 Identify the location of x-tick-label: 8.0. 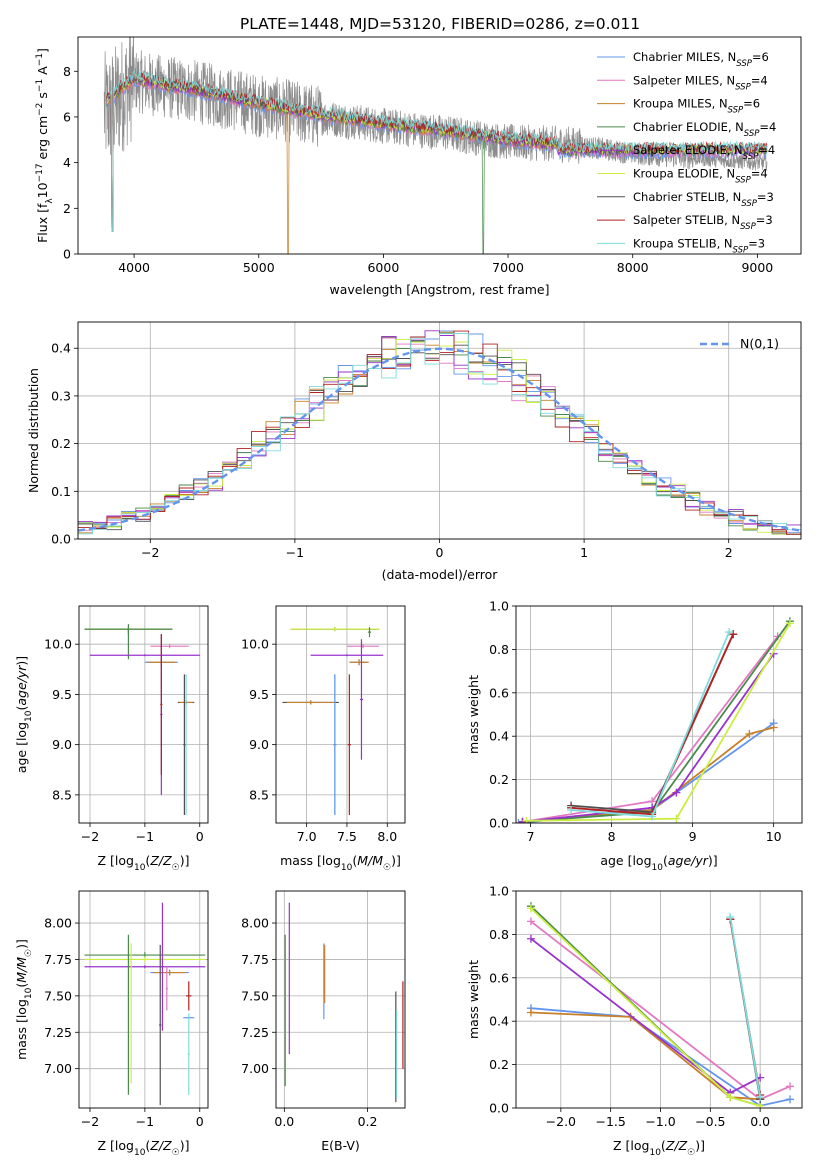
(387, 836).